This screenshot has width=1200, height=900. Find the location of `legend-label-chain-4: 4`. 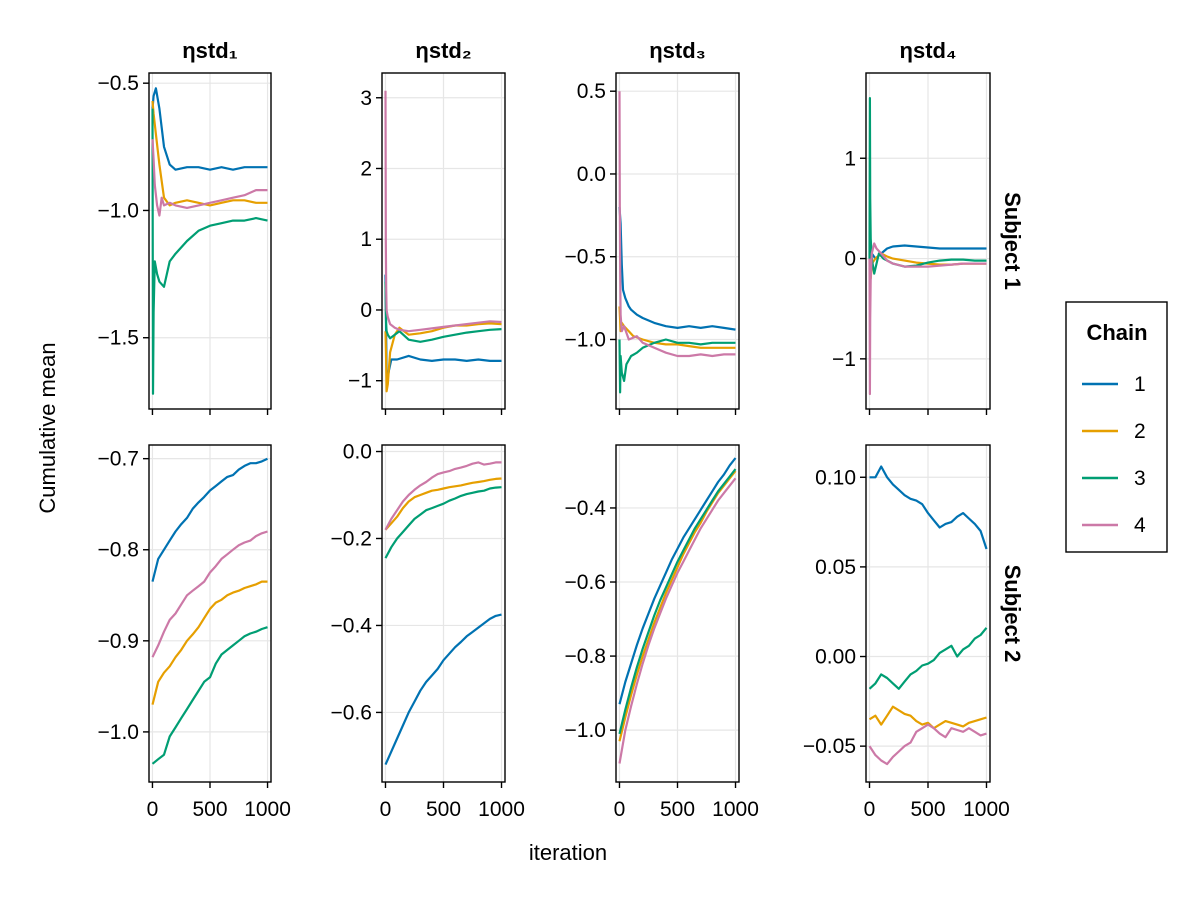

legend-label-chain-4: 4 is located at coordinates (1140, 525).